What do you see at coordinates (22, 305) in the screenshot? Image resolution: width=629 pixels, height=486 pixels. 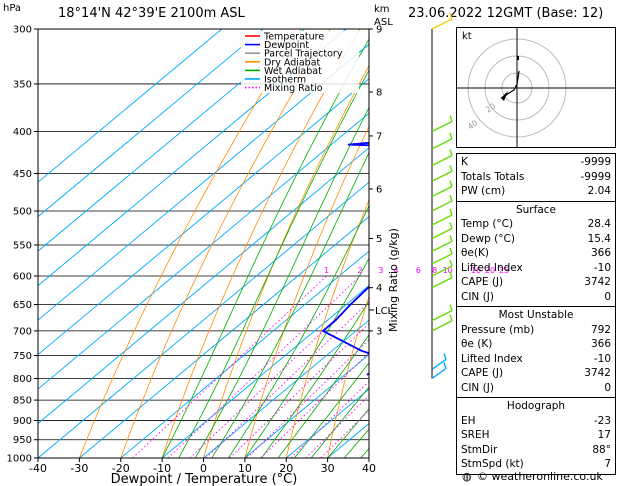 I see `y-tick-label: 650` at bounding box center [22, 305].